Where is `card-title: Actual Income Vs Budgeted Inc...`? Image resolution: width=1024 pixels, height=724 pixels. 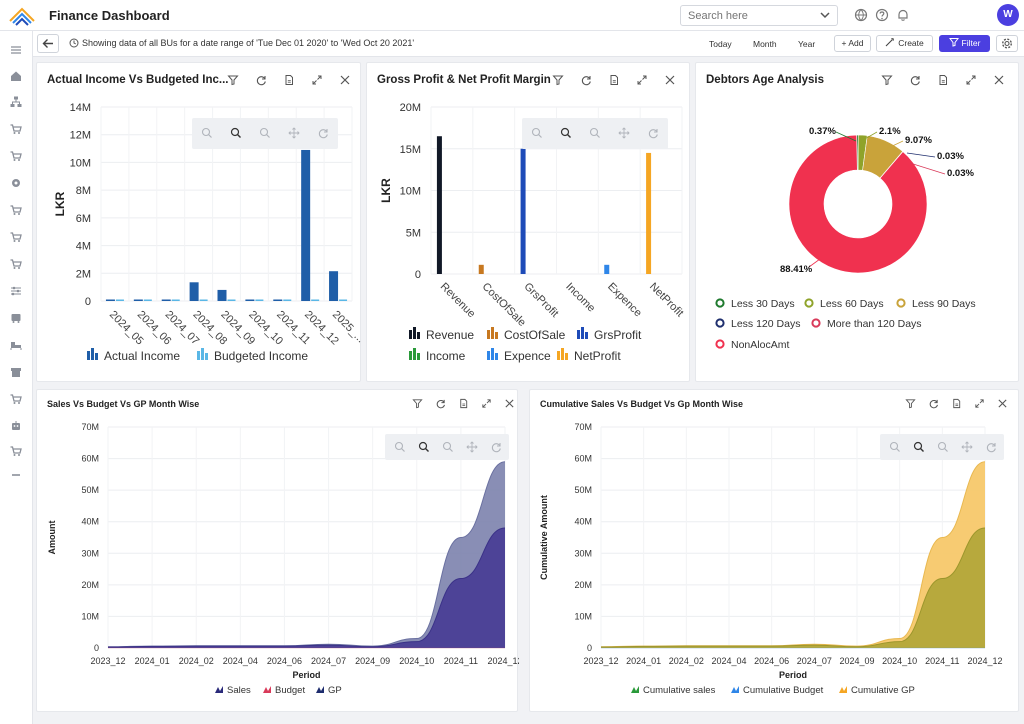
card-title: Actual Income Vs Budgeted Inc... is located at coordinates (138, 80).